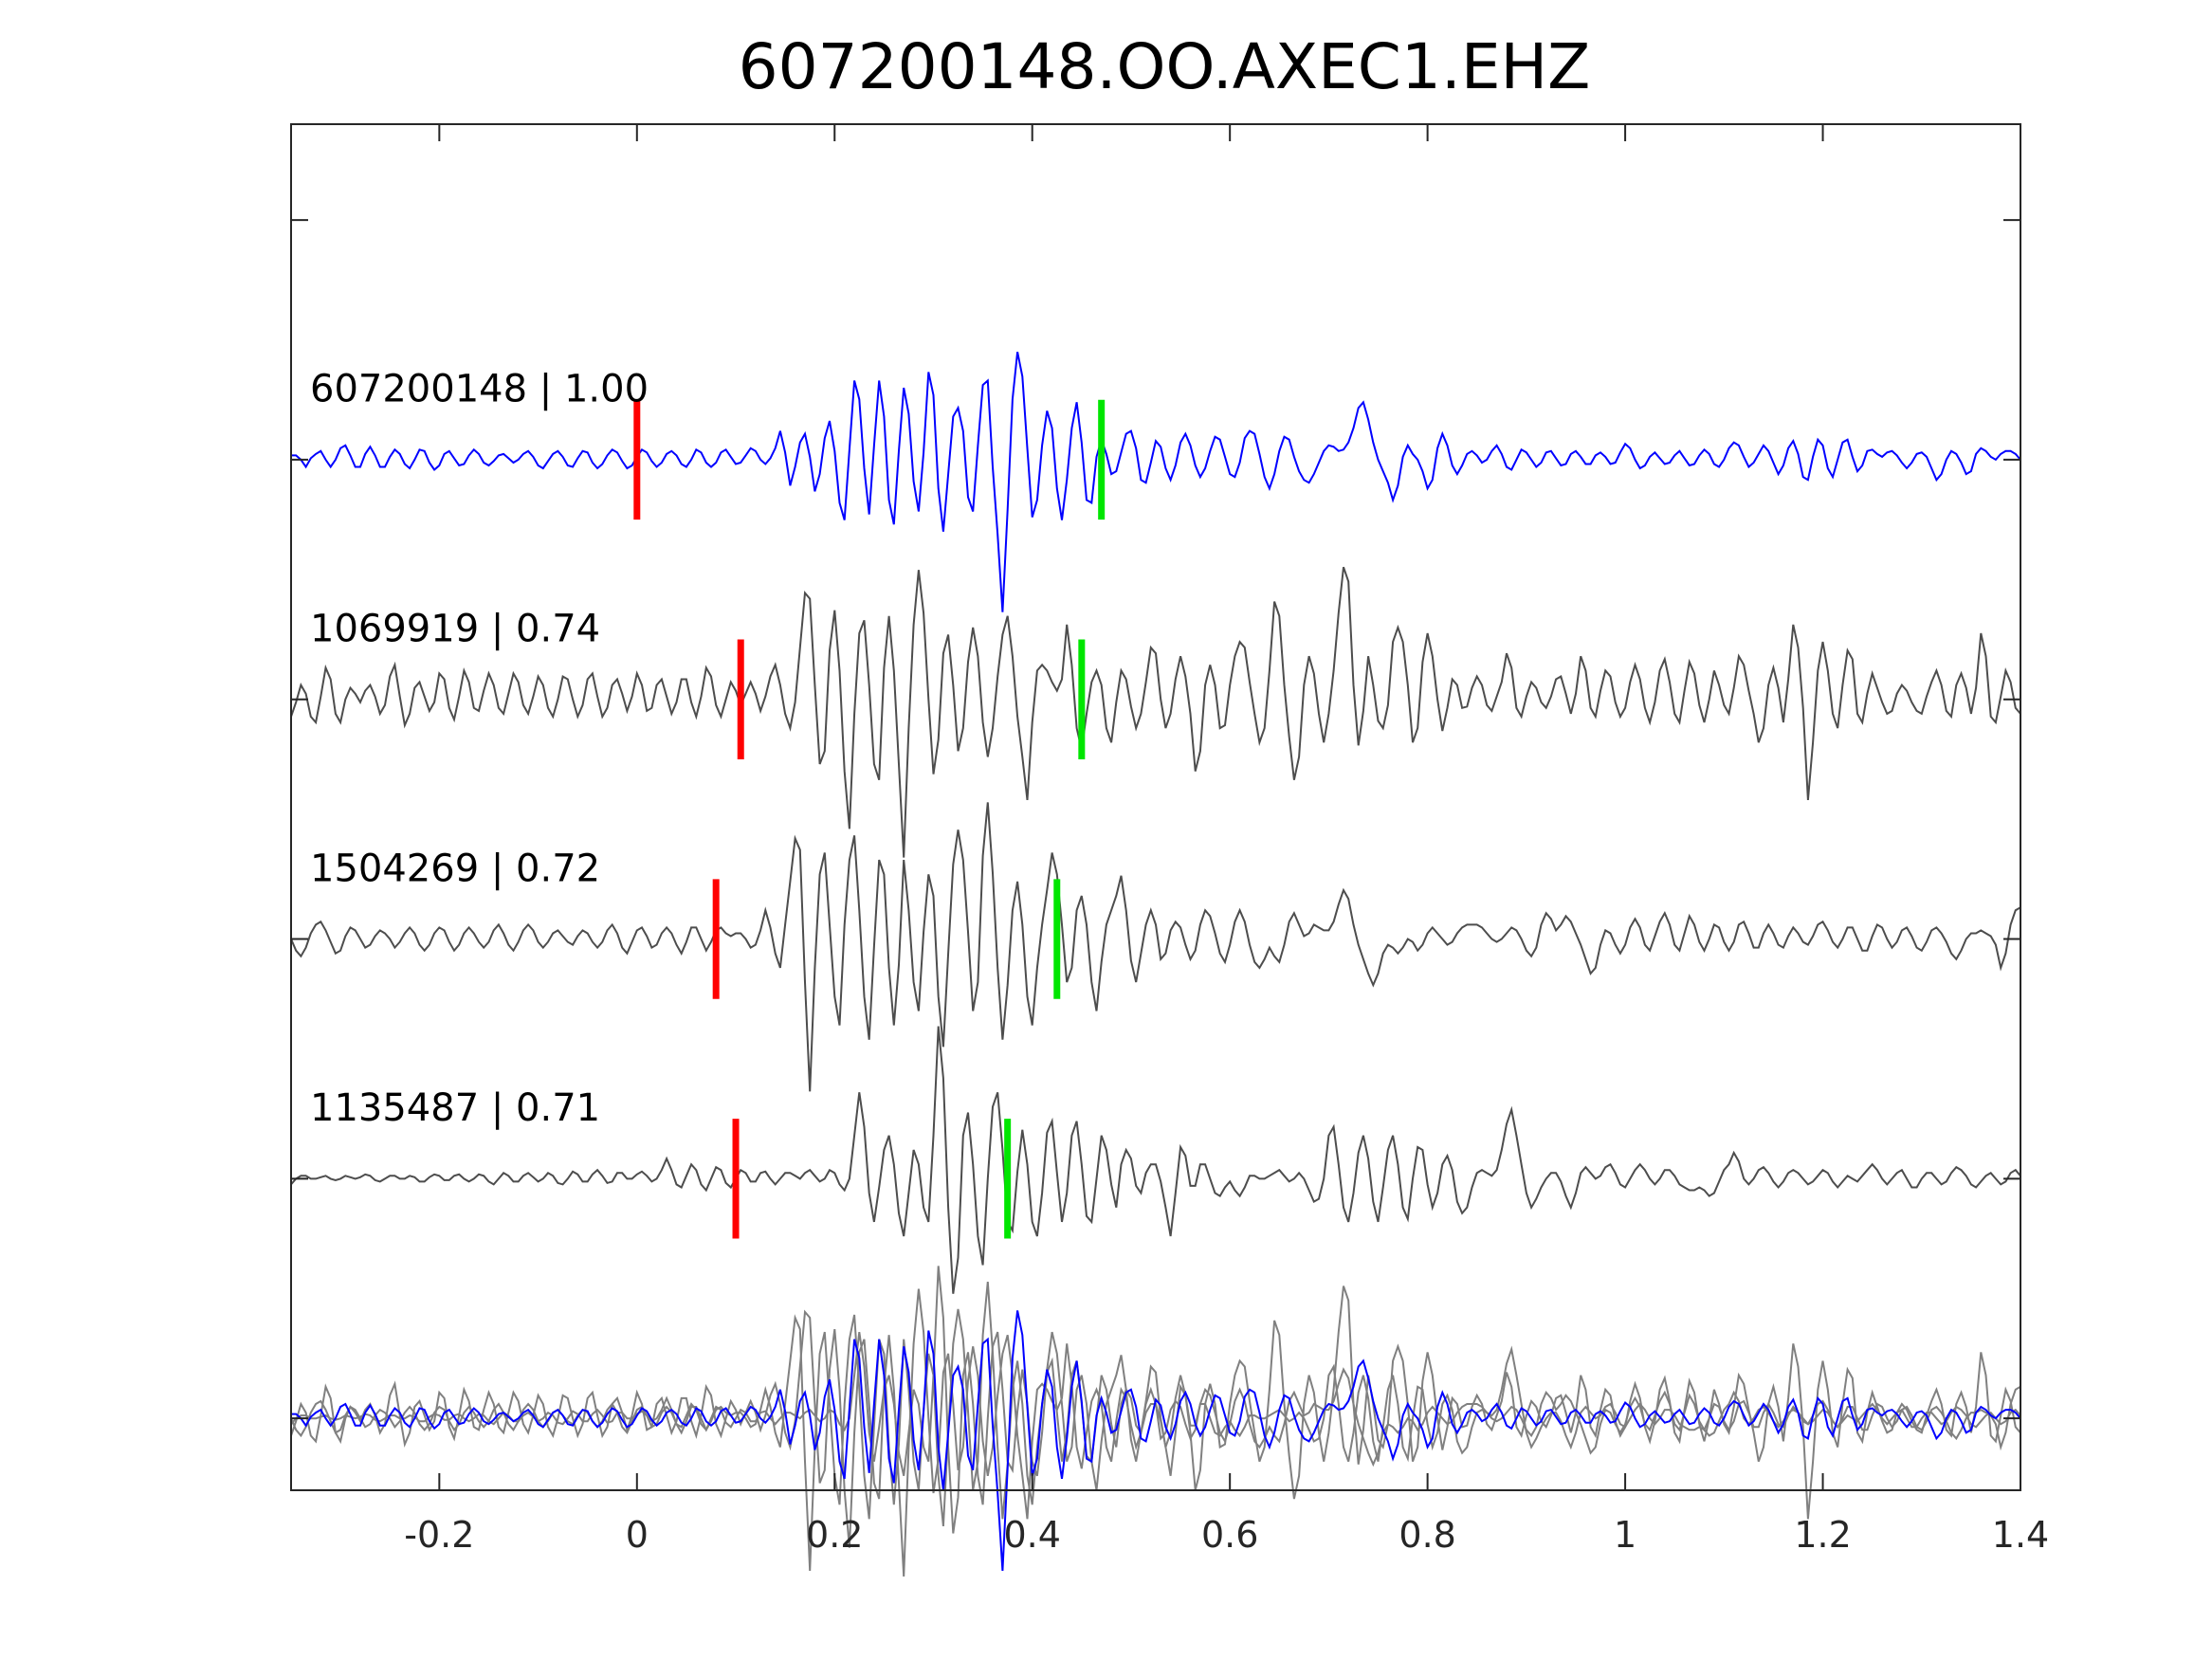  What do you see at coordinates (1031, 1535) in the screenshot?
I see `x-tick-label-4: 0.4` at bounding box center [1031, 1535].